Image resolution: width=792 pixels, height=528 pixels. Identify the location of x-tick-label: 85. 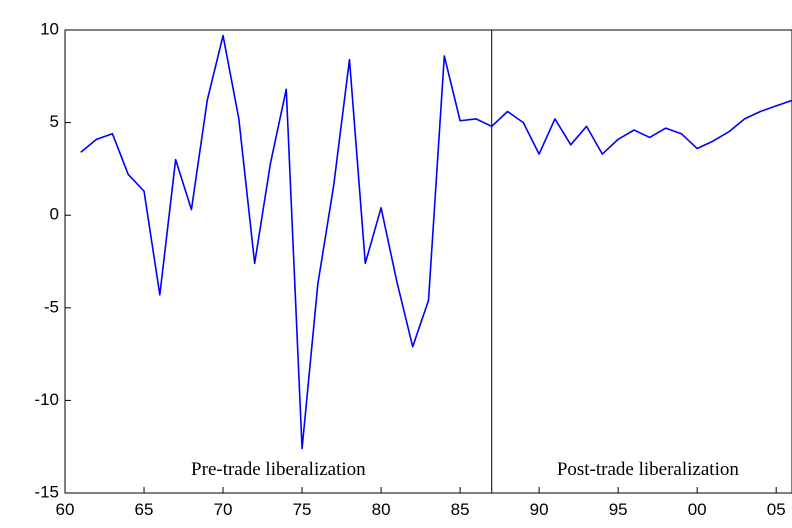
(460, 509).